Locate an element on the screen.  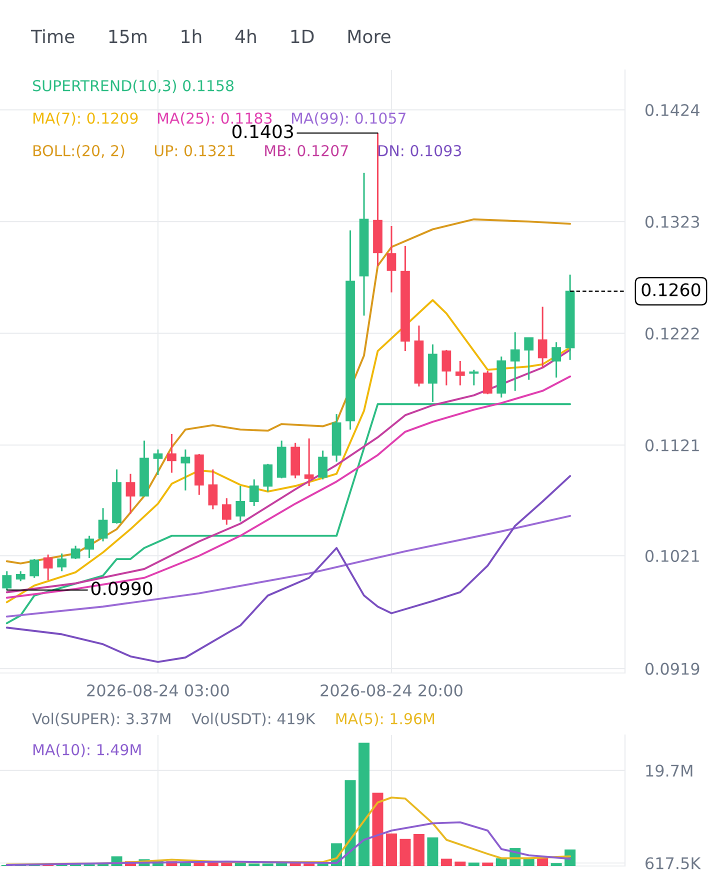
text: Time is located at coordinates (52, 36).